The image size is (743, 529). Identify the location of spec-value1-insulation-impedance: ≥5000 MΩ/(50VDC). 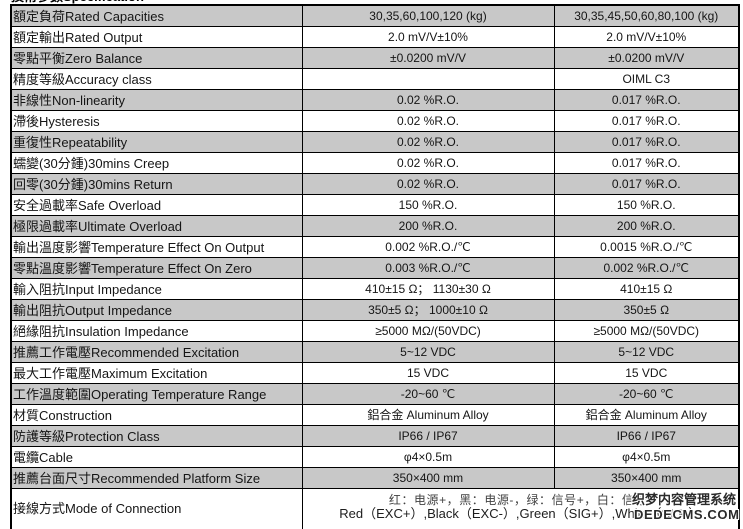
(428, 330).